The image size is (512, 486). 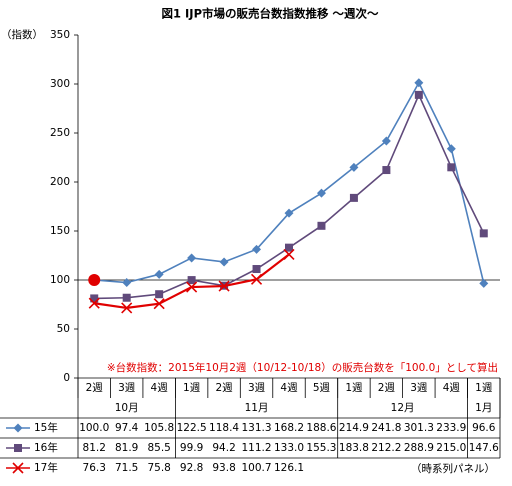 What do you see at coordinates (127, 408) in the screenshot?
I see `month-label: 10月` at bounding box center [127, 408].